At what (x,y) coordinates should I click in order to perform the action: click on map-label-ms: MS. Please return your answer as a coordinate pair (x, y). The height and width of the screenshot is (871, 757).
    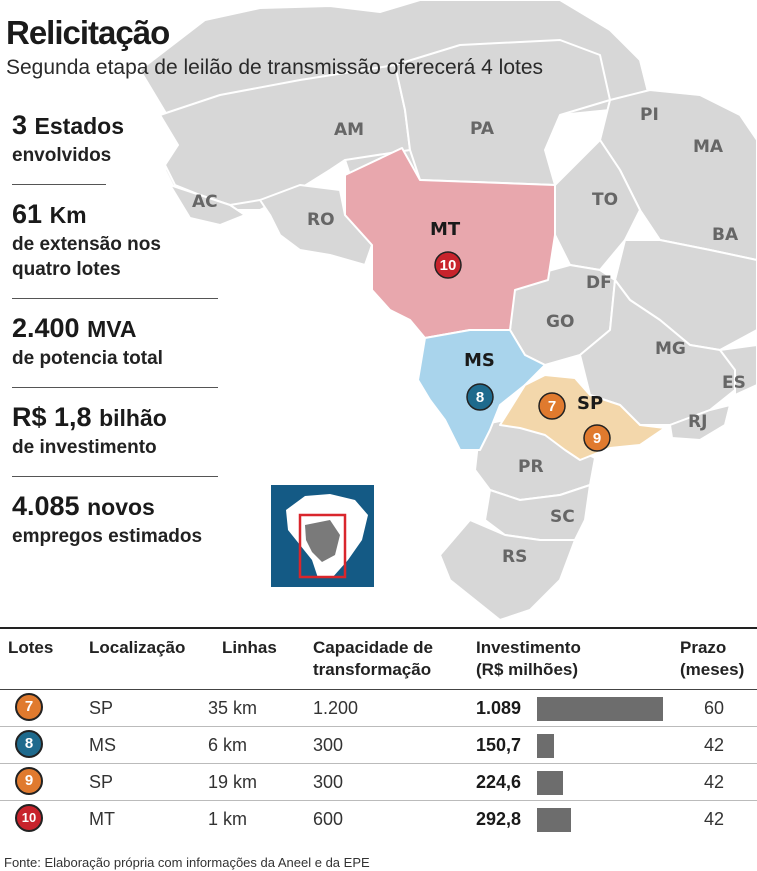
    Looking at the image, I should click on (479, 360).